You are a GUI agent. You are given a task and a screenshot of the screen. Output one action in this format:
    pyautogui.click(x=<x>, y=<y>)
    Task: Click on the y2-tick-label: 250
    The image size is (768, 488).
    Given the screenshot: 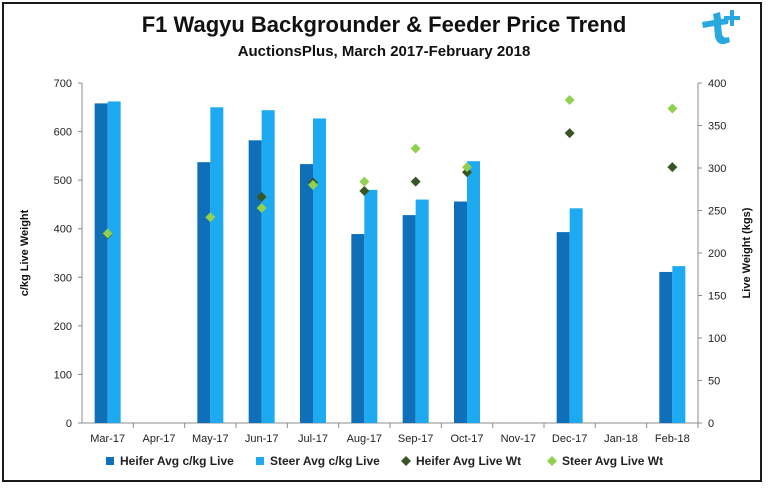 What is the action you would take?
    pyautogui.click(x=717, y=212)
    